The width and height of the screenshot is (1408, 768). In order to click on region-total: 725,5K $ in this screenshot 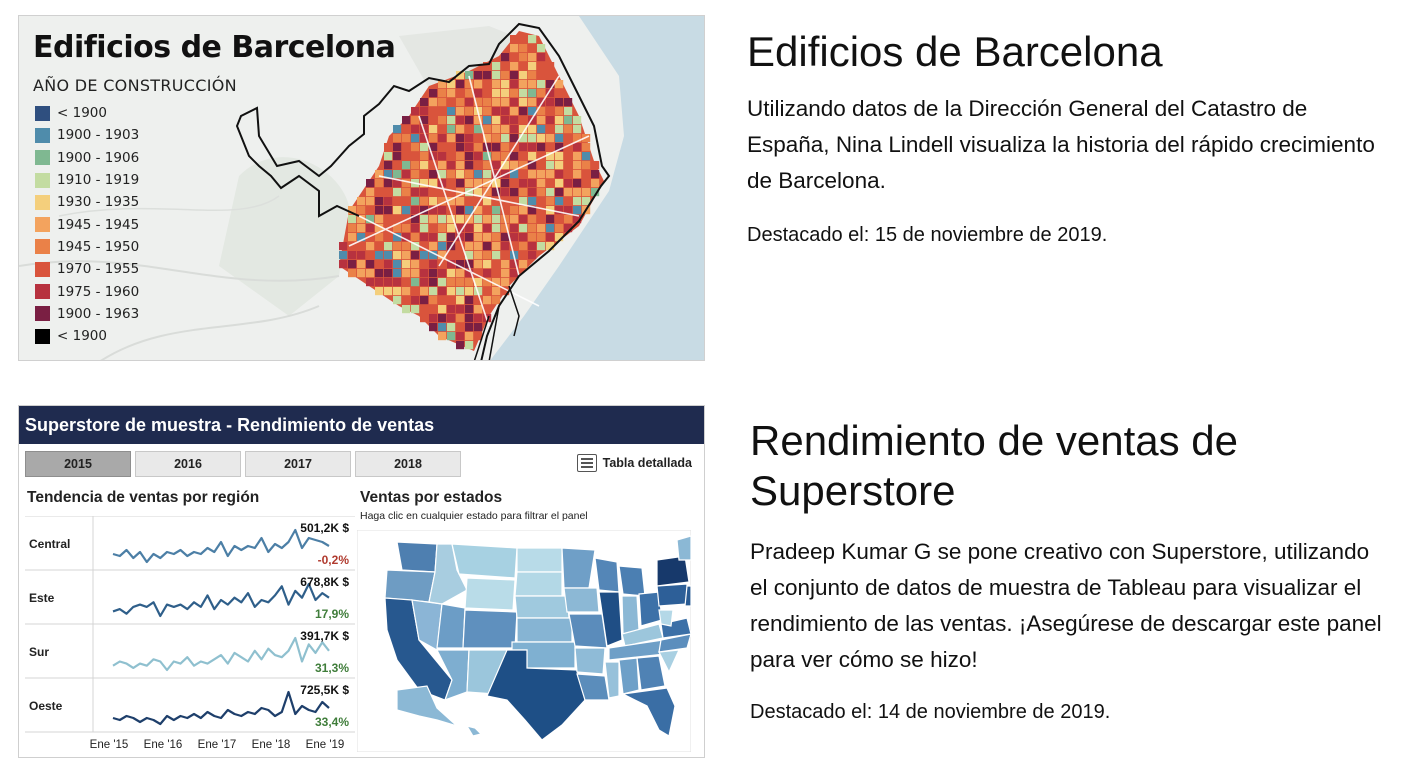, I will do `click(324, 690)`.